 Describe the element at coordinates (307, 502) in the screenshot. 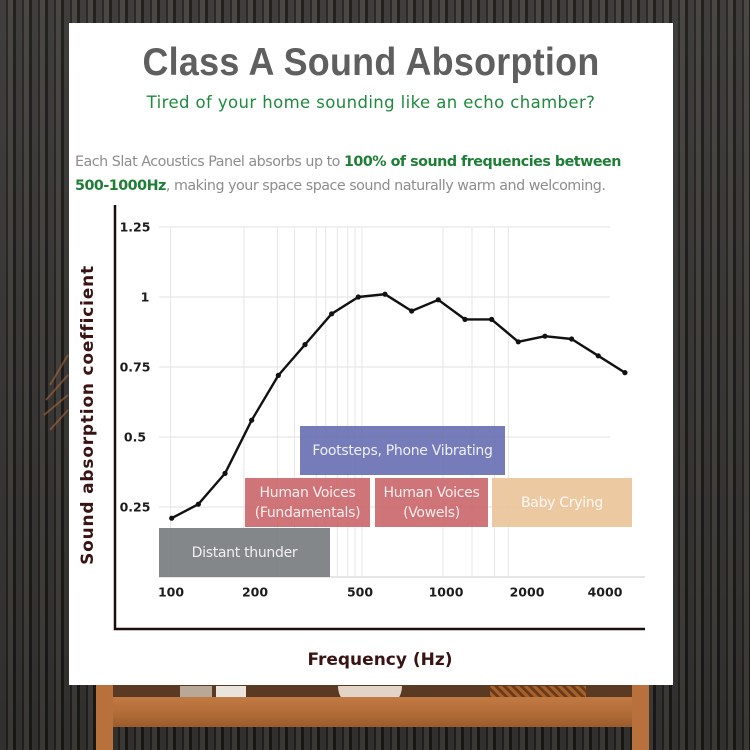

I see `band-human-voices-fundamentals: Human Voices (Fundamentals)` at that location.